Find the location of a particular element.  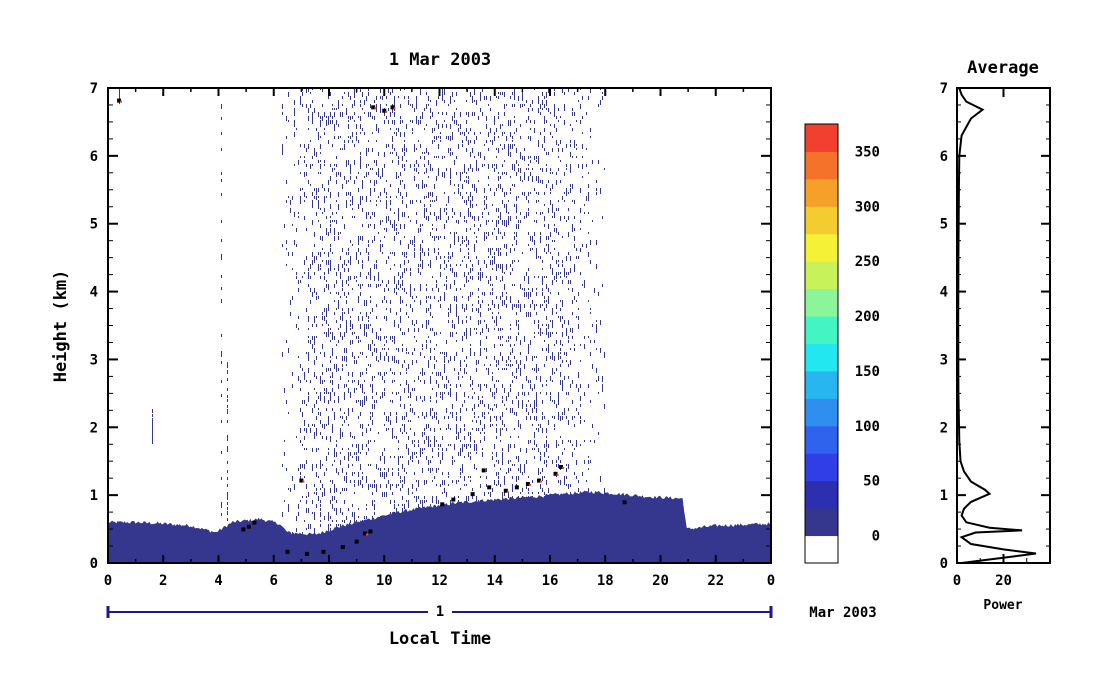

main-title: 1 Mar 2003 is located at coordinates (440, 60).